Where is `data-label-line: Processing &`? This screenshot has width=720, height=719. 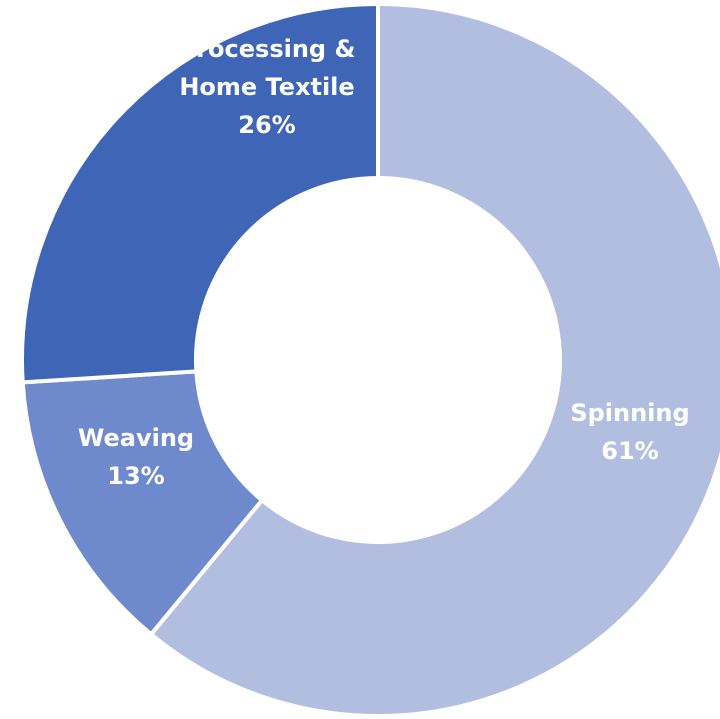
data-label-line: Processing & is located at coordinates (267, 49).